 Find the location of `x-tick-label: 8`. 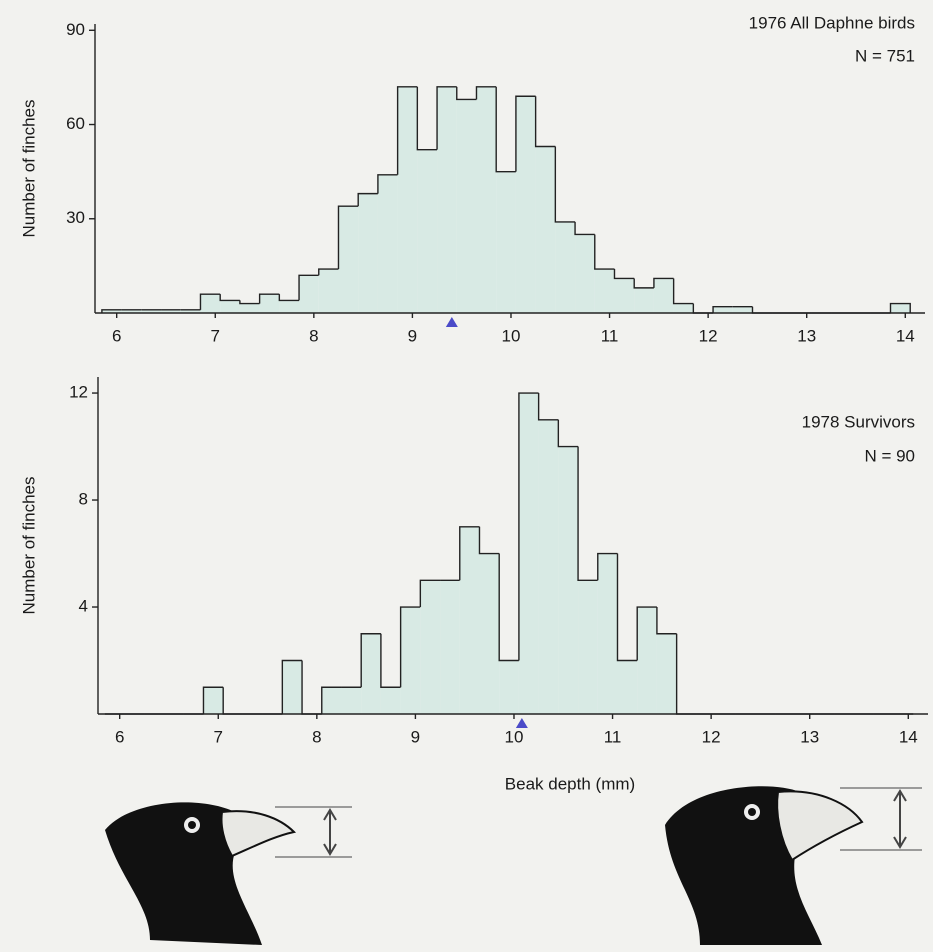

x-tick-label: 8 is located at coordinates (313, 335).